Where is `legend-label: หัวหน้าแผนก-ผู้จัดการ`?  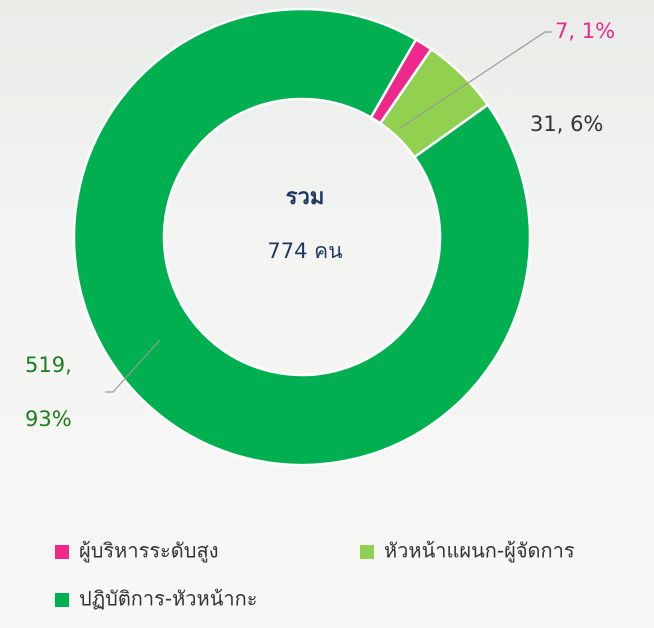
legend-label: หัวหน้าแผนก-ผู้จัดการ is located at coordinates (479, 551).